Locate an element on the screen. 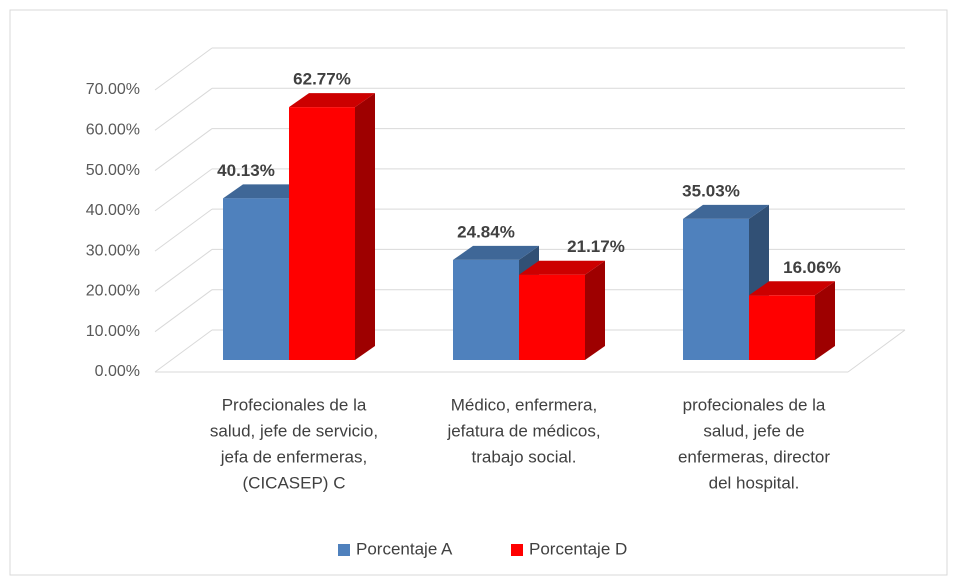 Image resolution: width=958 pixels, height=586 pixels. x-tick-label: Médico, enfermera, is located at coordinates (524, 404).